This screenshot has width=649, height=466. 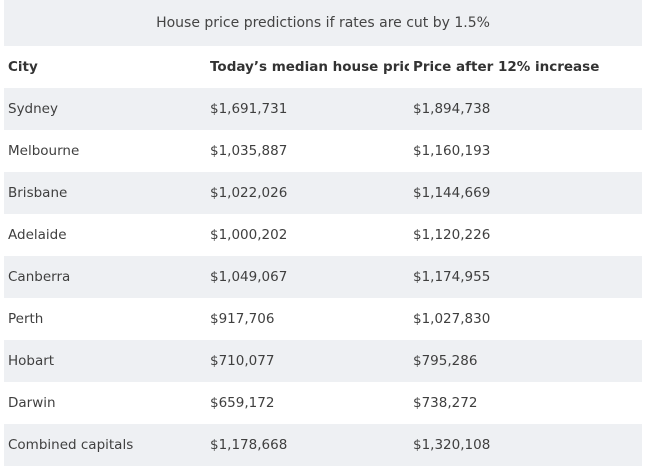 I want to click on cell-city: Melbourne, so click(x=44, y=151).